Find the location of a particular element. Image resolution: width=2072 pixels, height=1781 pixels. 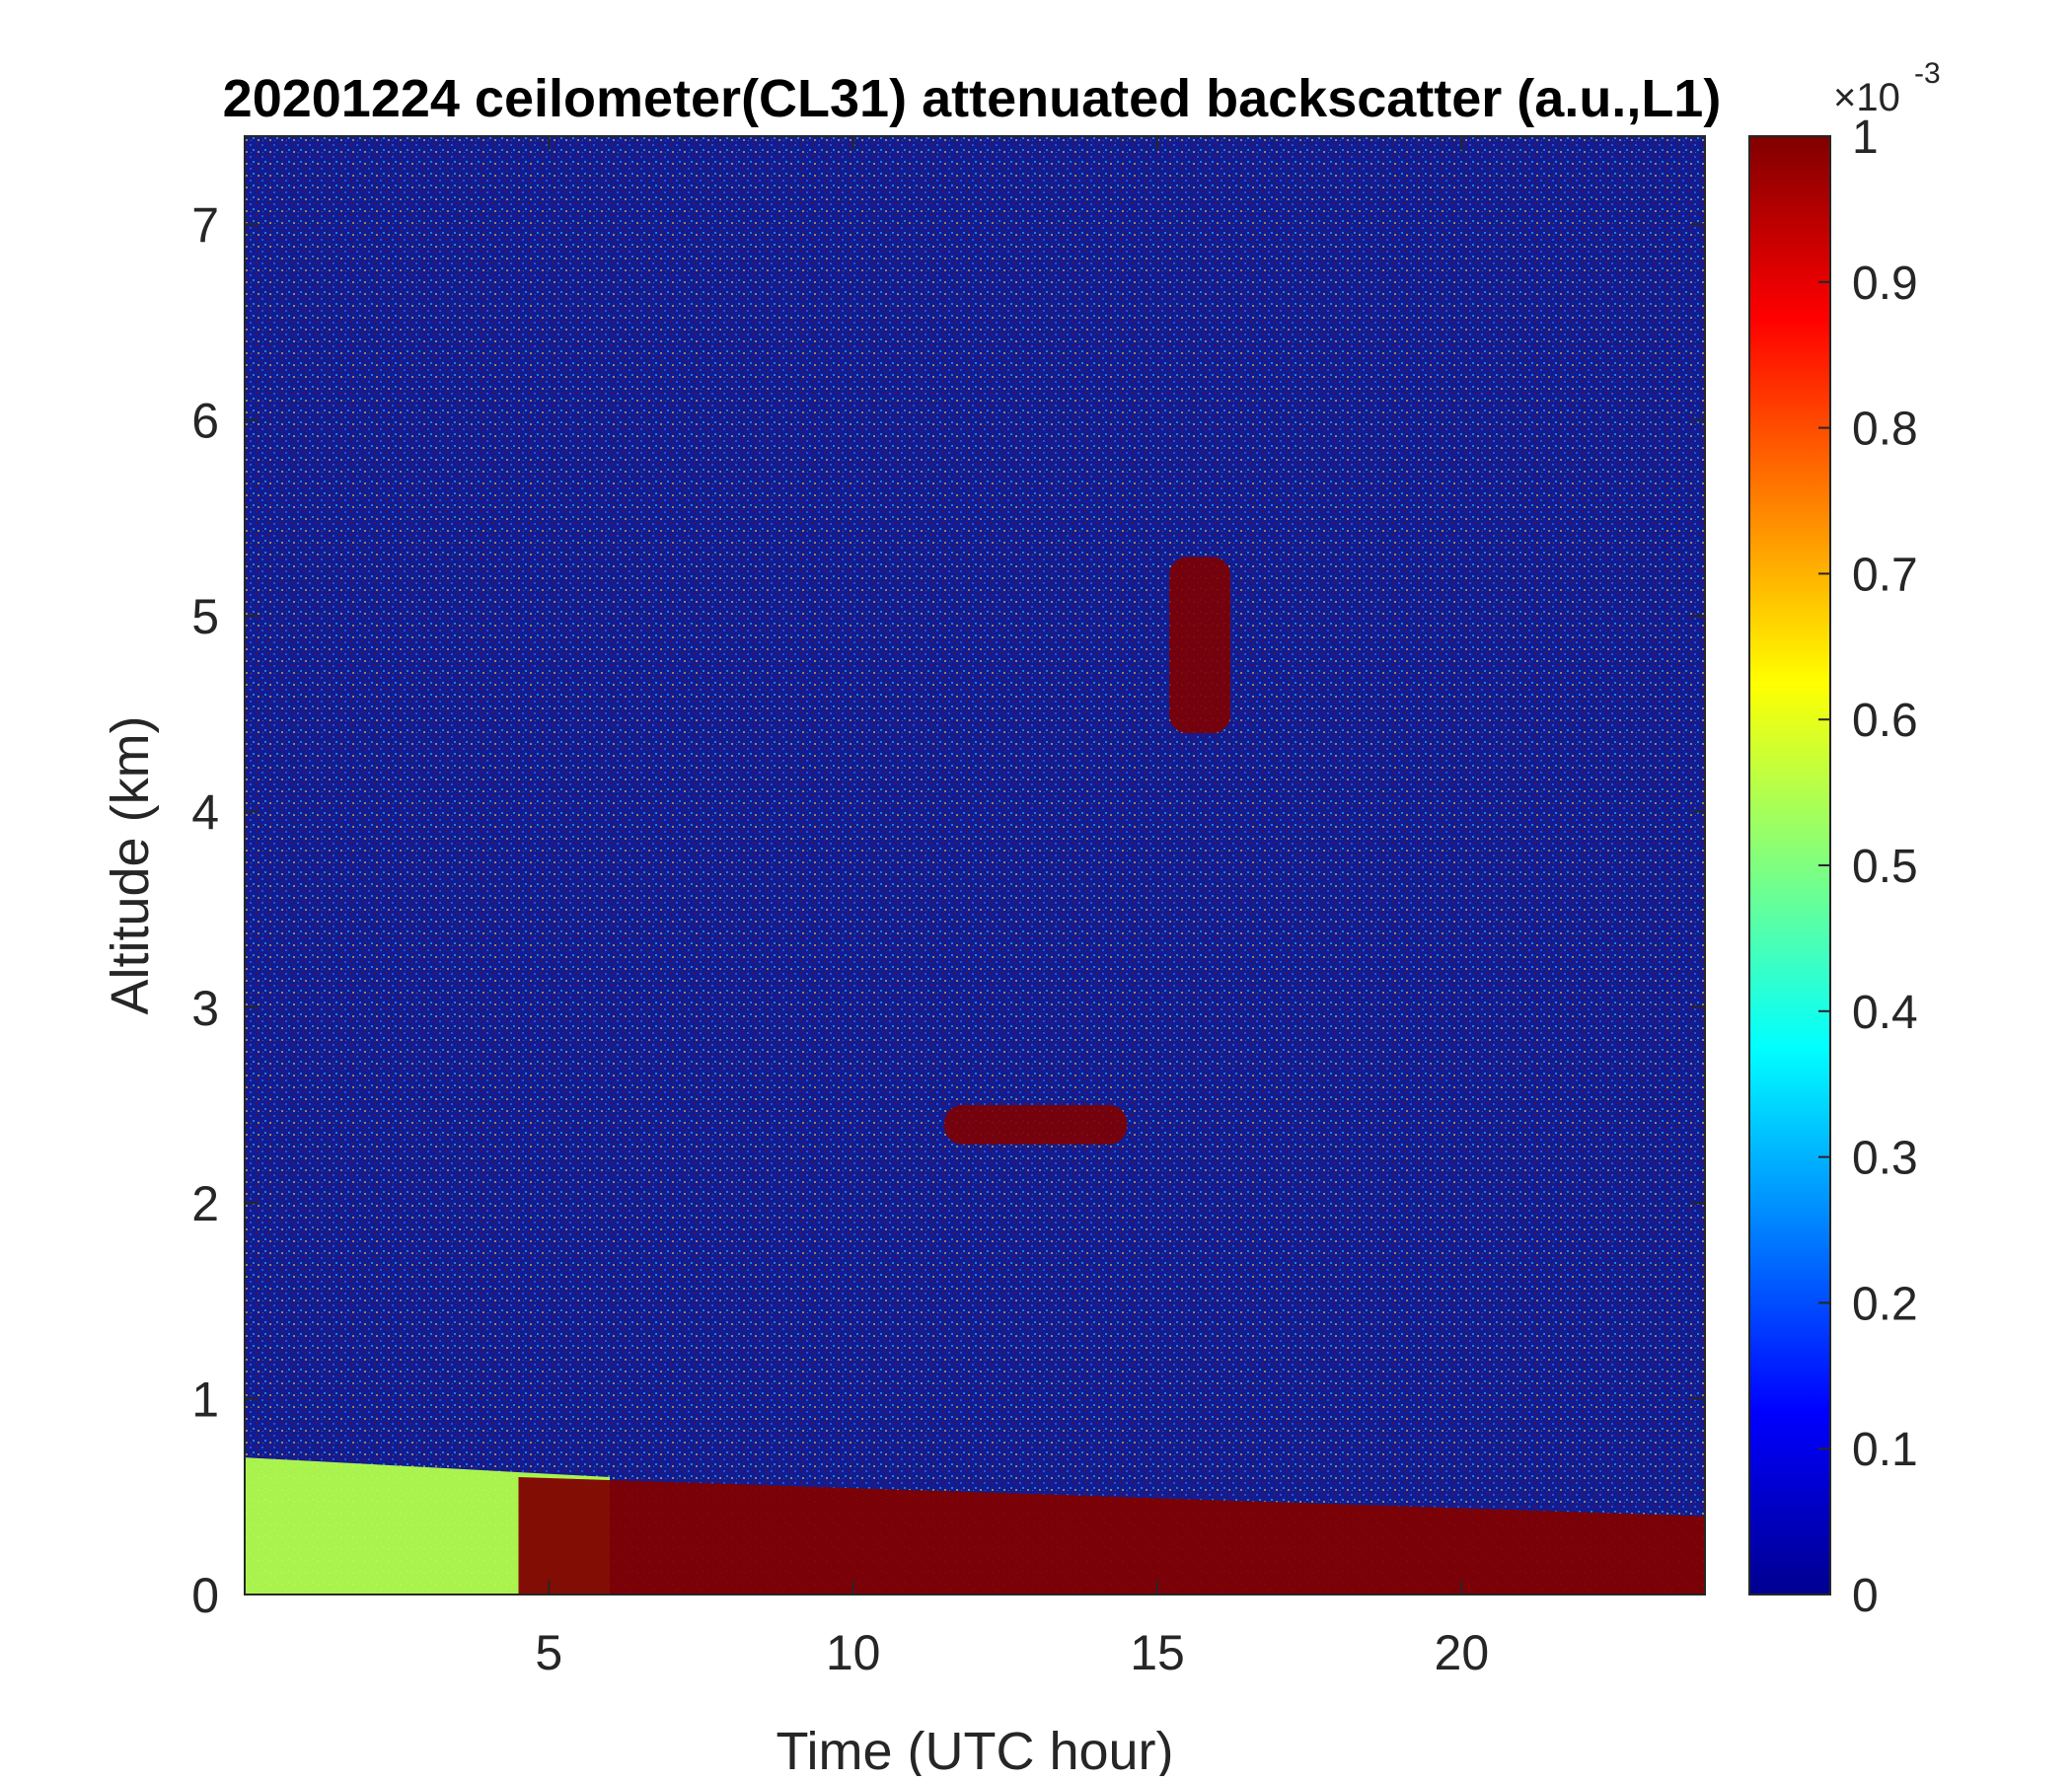

colorbar-tick-label: 0.6 is located at coordinates (1885, 721).